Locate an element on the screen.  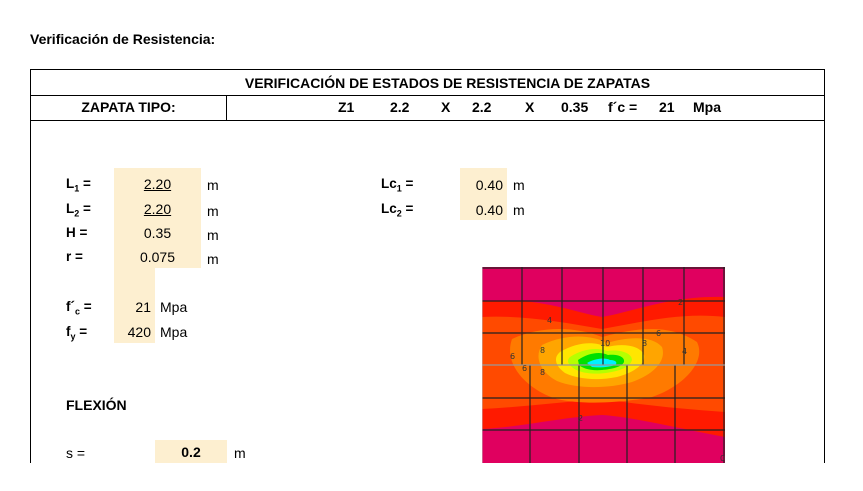
label-L1: L1 = is located at coordinates (78, 185).